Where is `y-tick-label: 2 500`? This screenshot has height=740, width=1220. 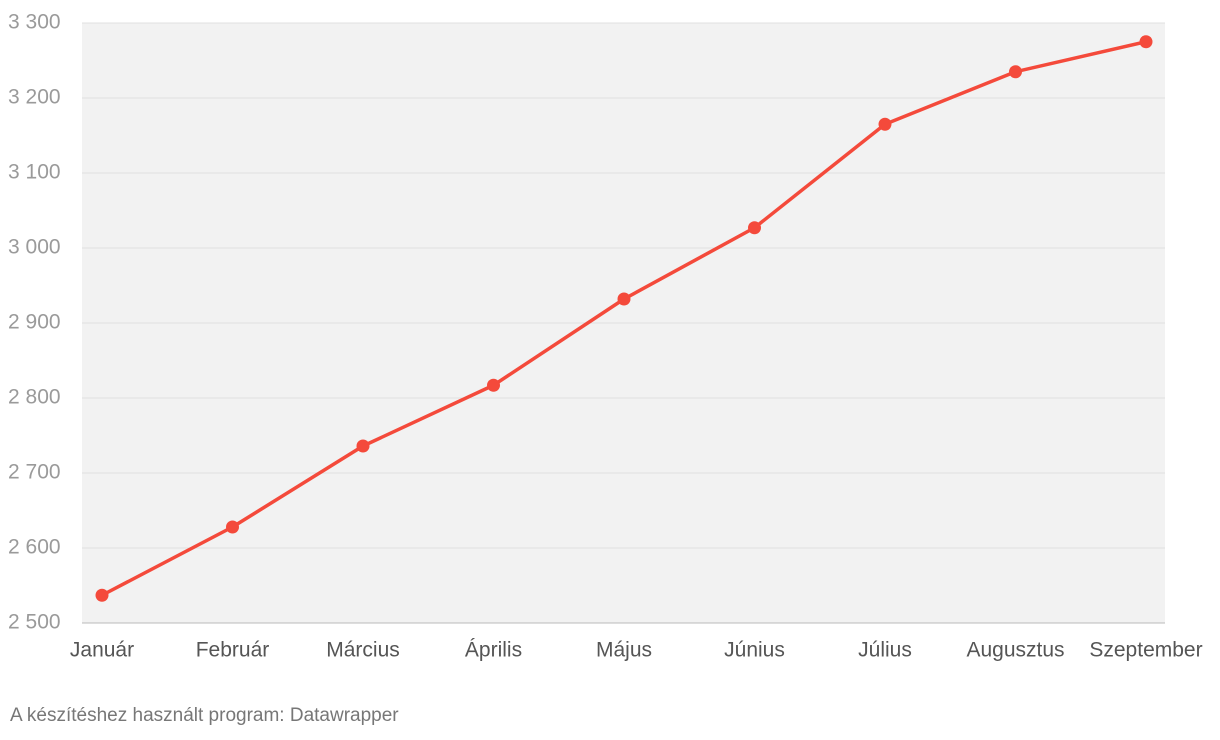
y-tick-label: 2 500 is located at coordinates (34, 622).